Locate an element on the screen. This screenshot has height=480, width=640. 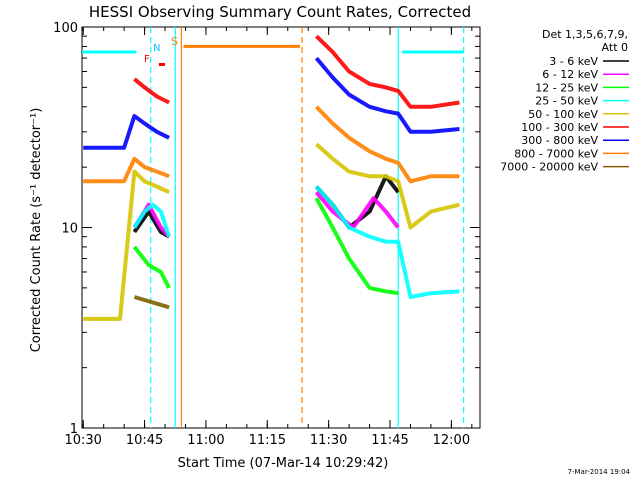
legend-entry-label-5: 100 - 300 keV is located at coordinates (559, 127).